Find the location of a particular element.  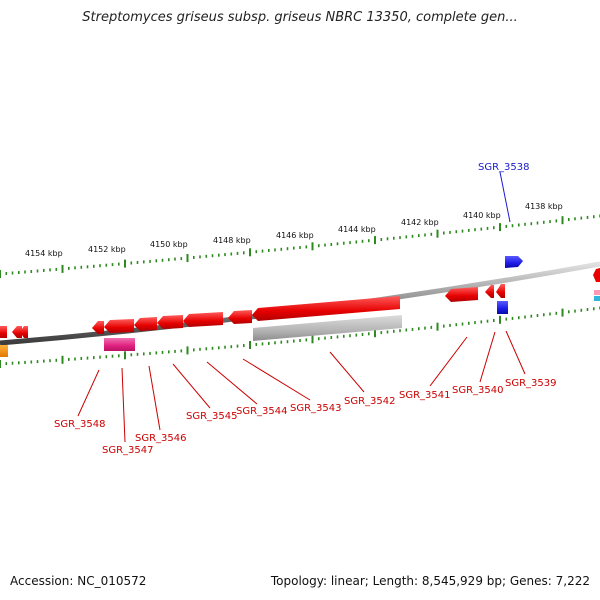

scale-label-4140: 4140 kbp is located at coordinates (482, 215).